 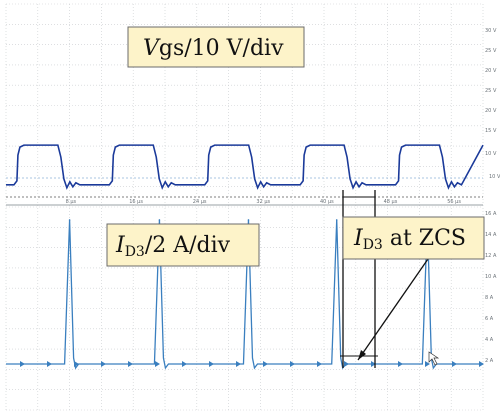 What do you see at coordinates (494, 177) in the screenshot?
I see `vgs-reference-label: 10 V` at bounding box center [494, 177].